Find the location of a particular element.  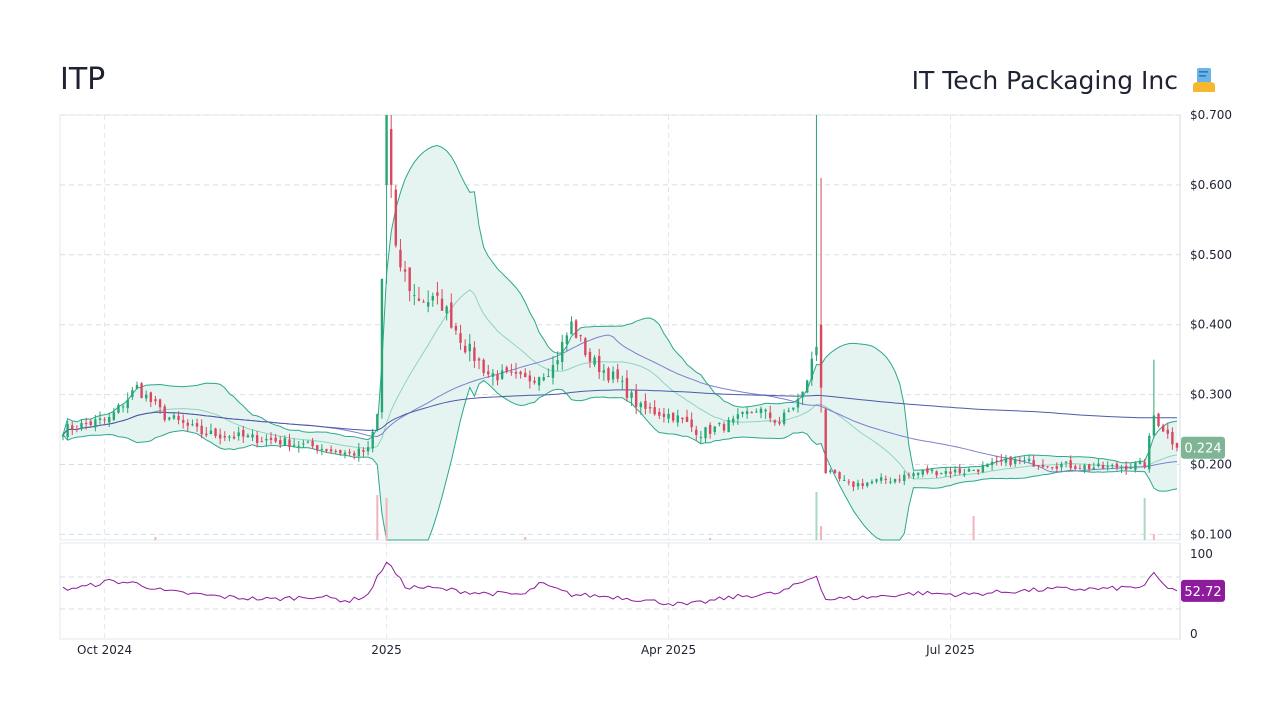

time-axis: Oct 2024 2025 Apr 2025 Jul 2025 is located at coordinates (526, 600).